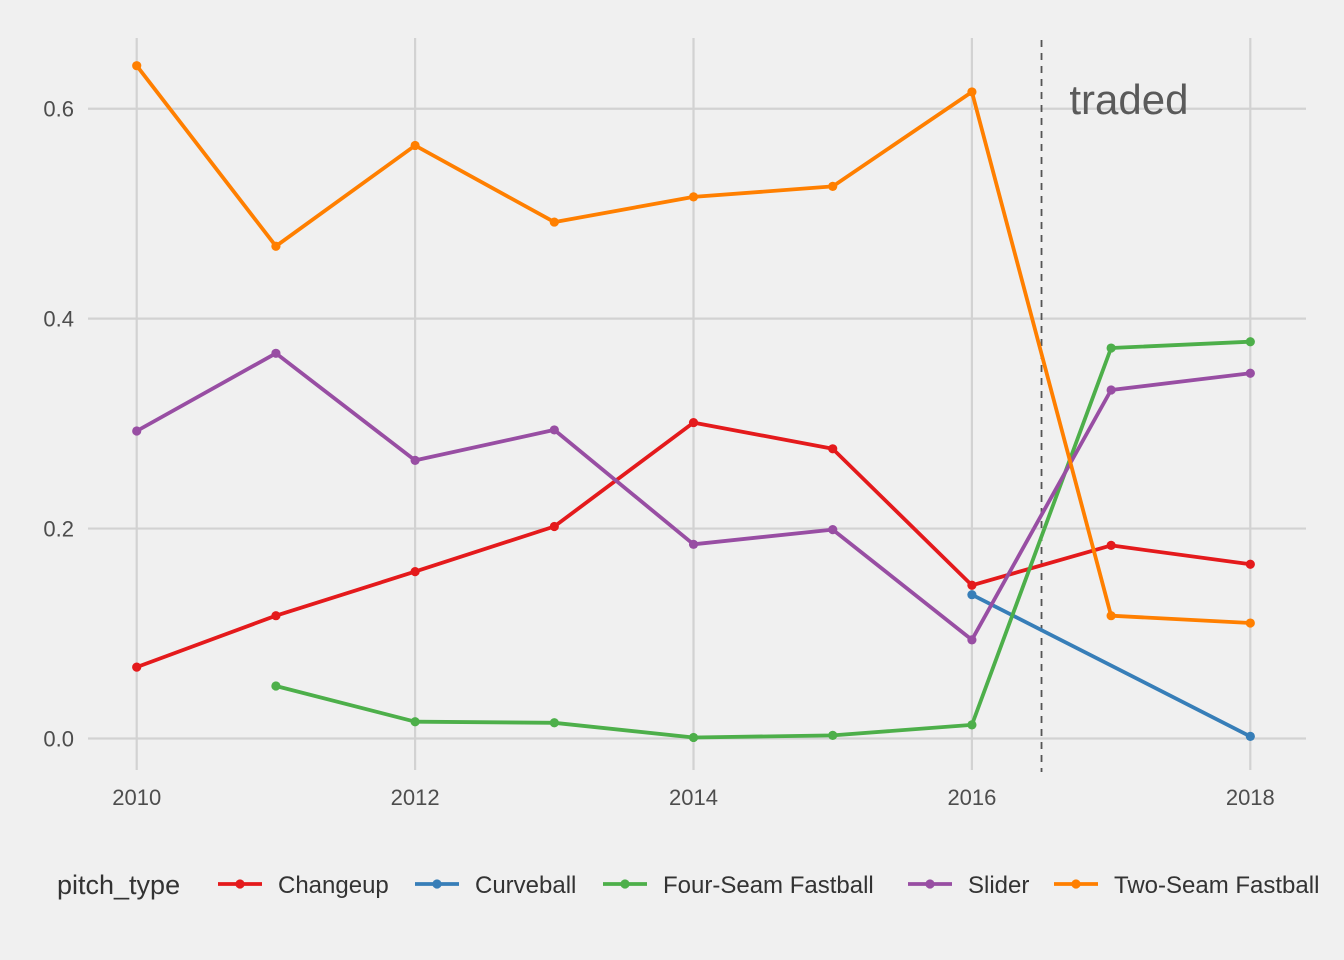  What do you see at coordinates (58, 319) in the screenshot?
I see `y-tick-label: 0.4` at bounding box center [58, 319].